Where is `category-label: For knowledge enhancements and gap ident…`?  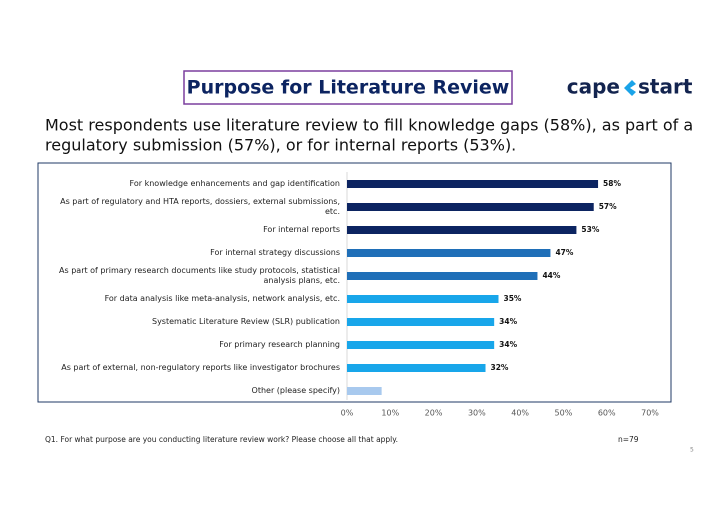
category-label: For knowledge enhancements and gap ident… is located at coordinates (234, 183).